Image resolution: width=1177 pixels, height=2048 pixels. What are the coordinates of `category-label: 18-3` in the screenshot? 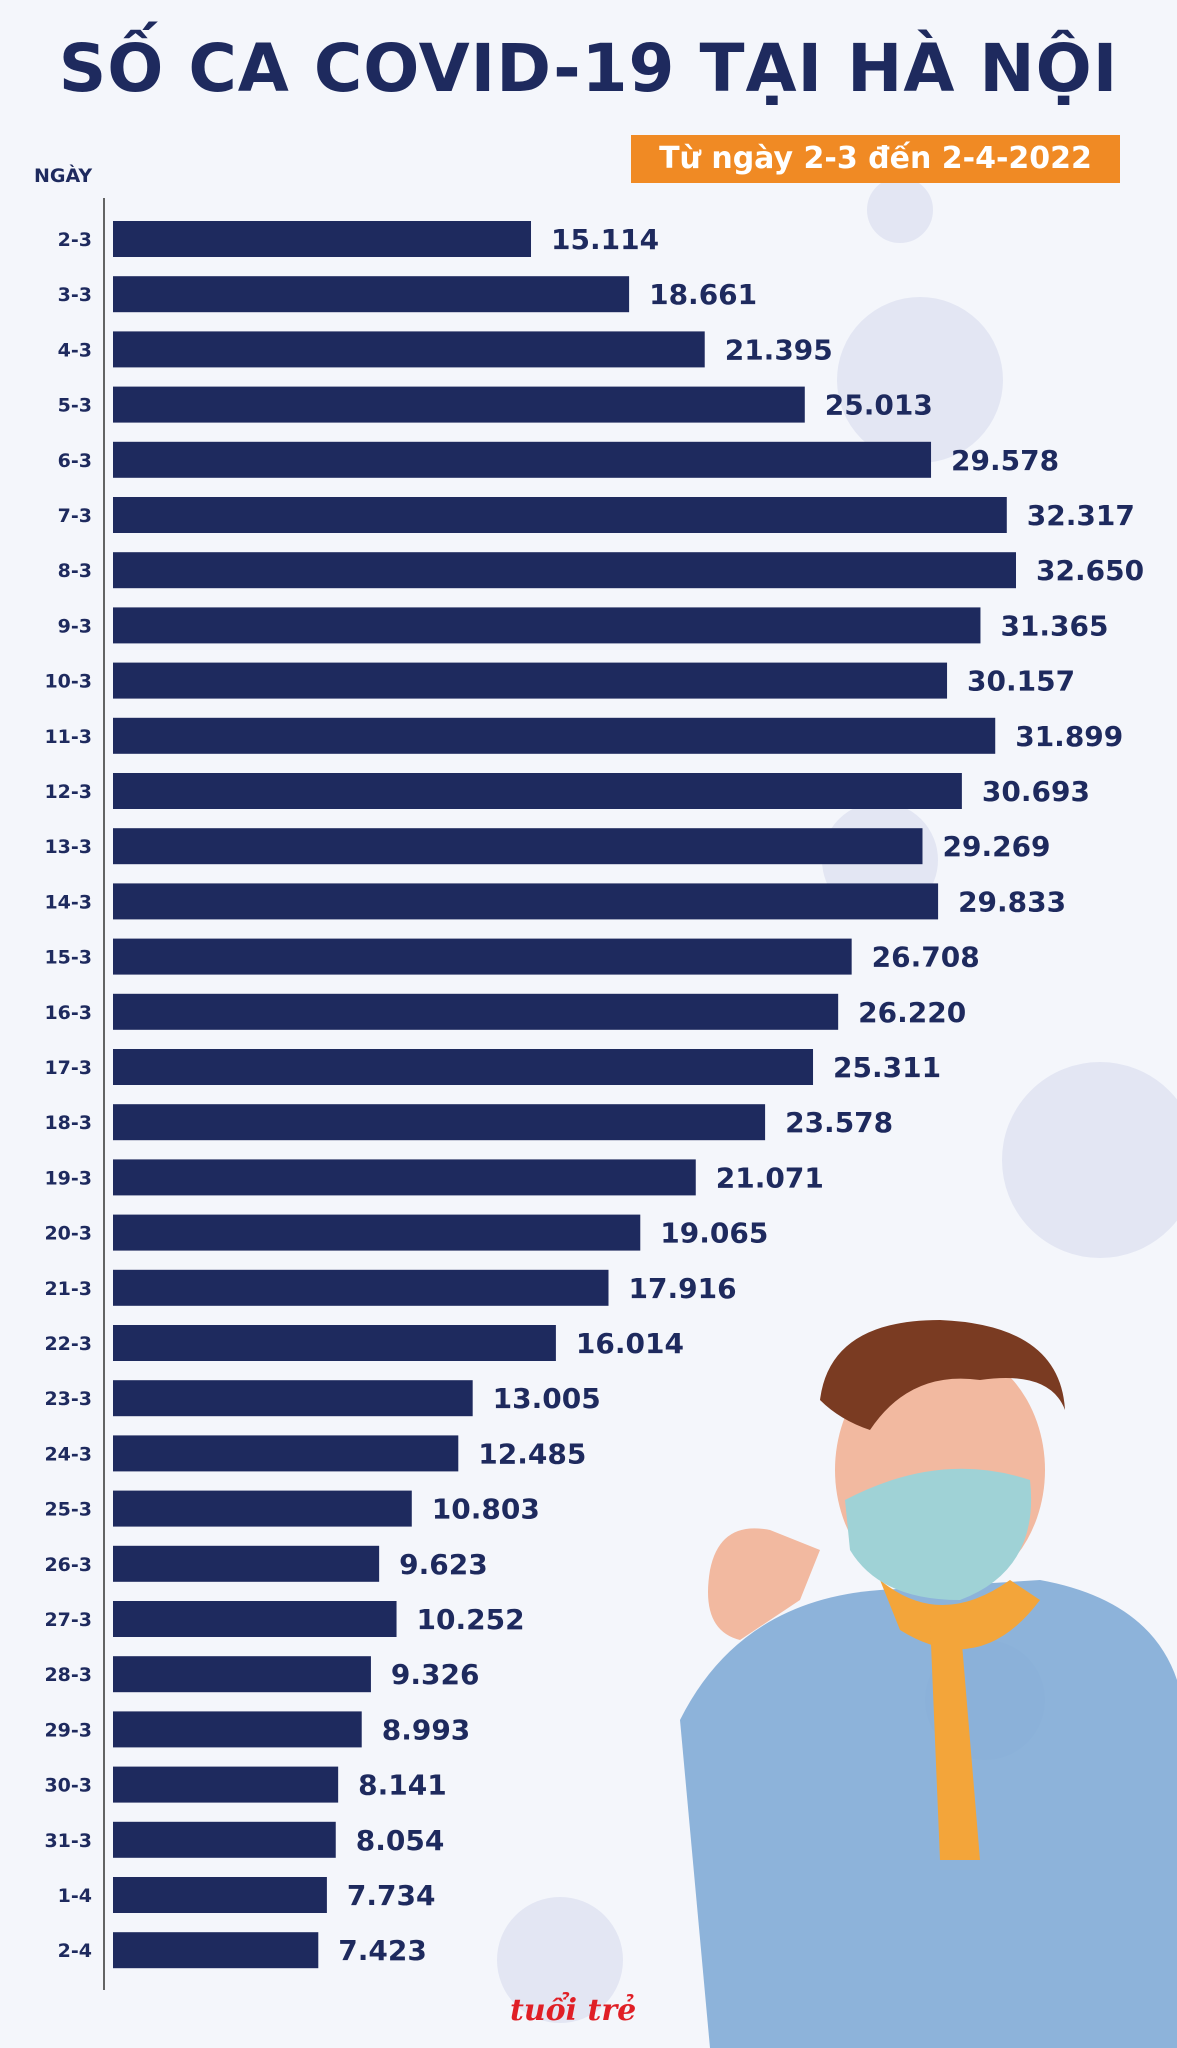 It's located at (68, 1123).